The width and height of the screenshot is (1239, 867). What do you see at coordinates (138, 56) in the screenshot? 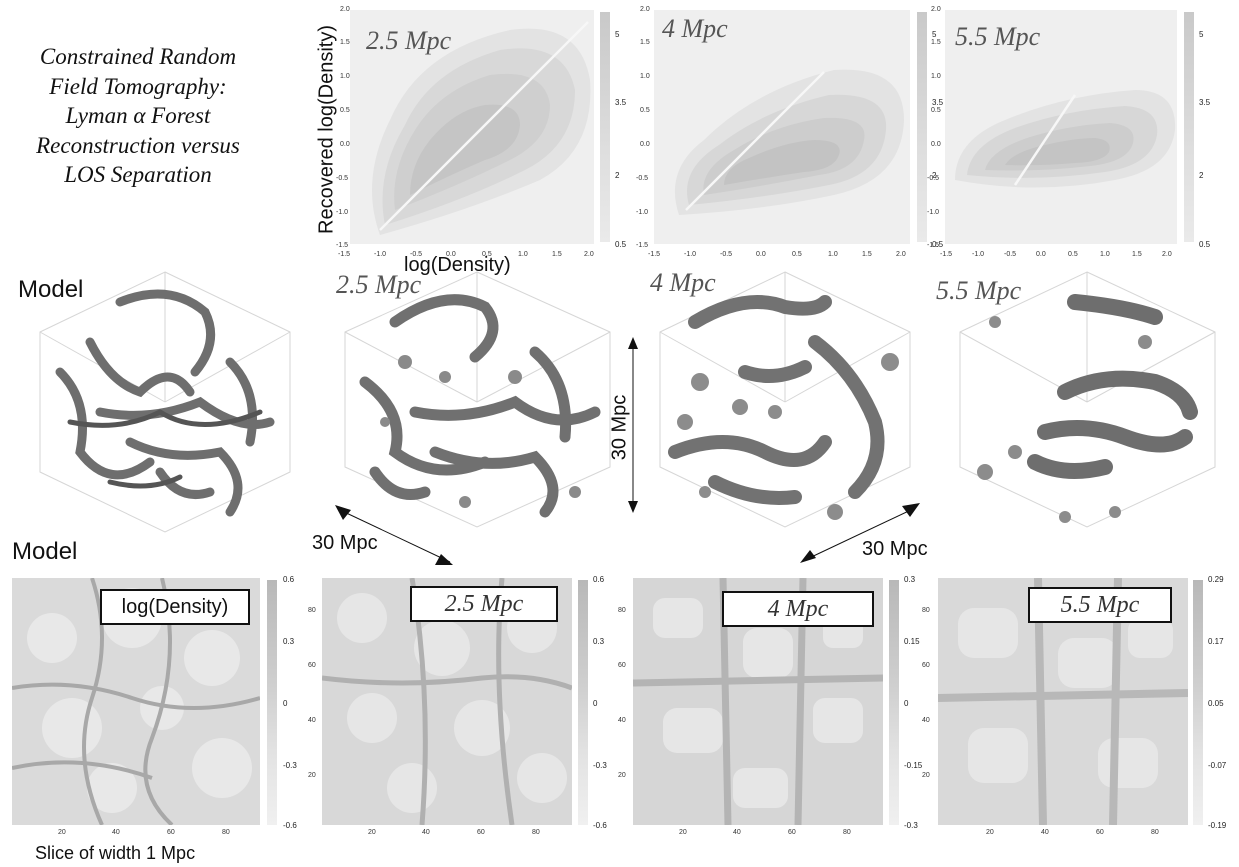
I see `title-line: Constrained Random` at bounding box center [138, 56].